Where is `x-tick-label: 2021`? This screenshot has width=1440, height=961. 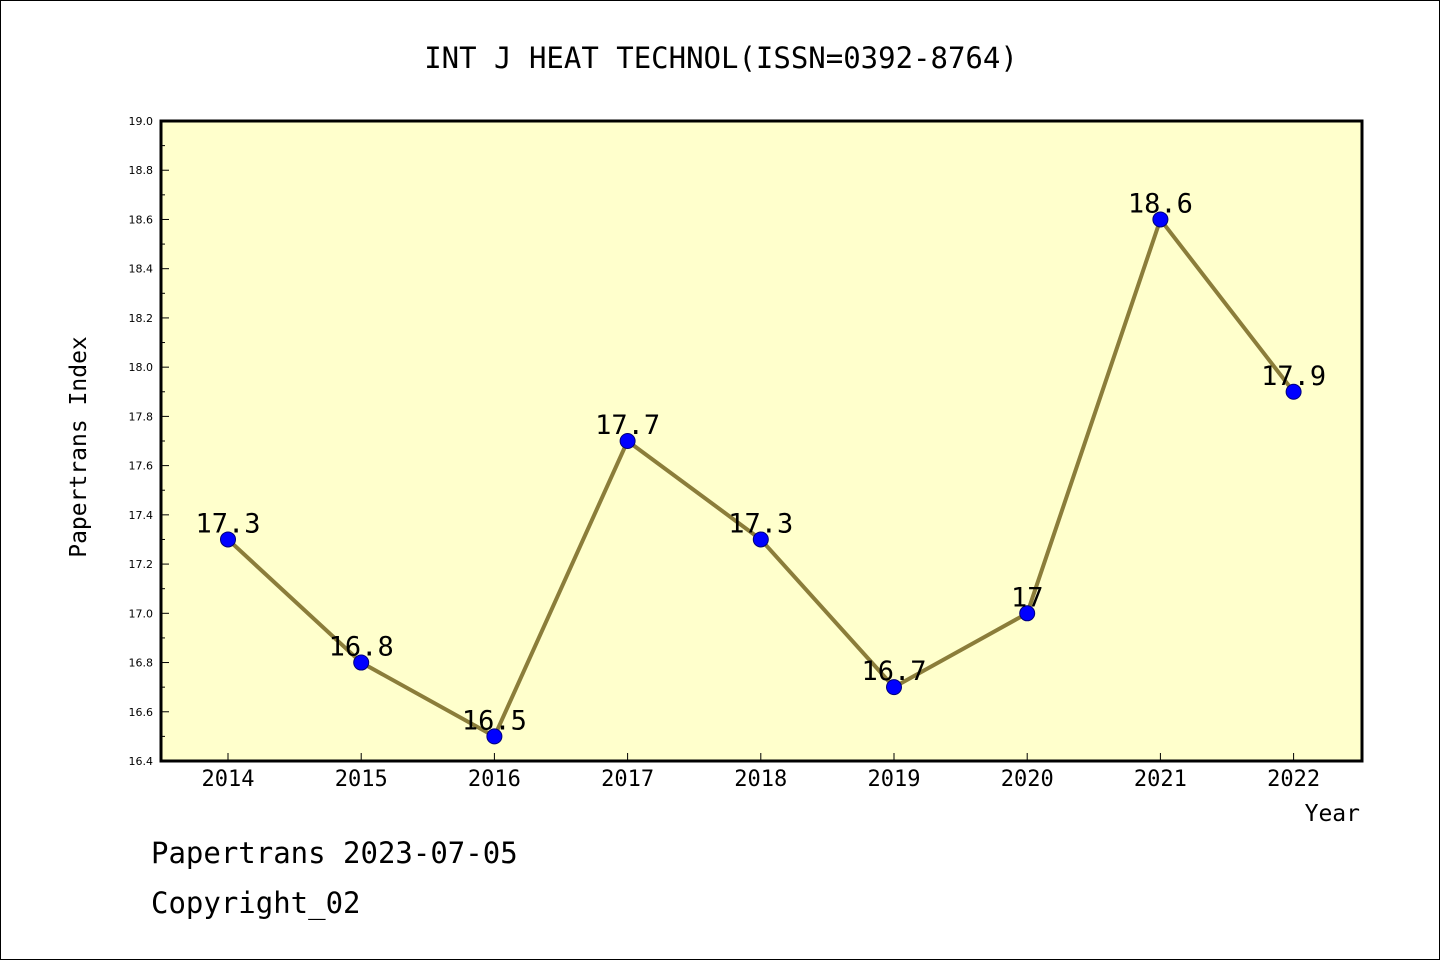
x-tick-label: 2021 is located at coordinates (1160, 779).